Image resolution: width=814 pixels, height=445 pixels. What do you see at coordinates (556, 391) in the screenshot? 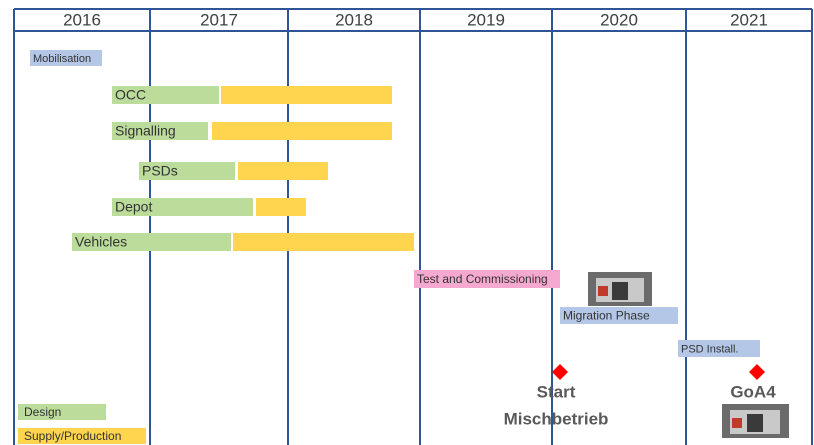
I see `milestone-label: Start` at bounding box center [556, 391].